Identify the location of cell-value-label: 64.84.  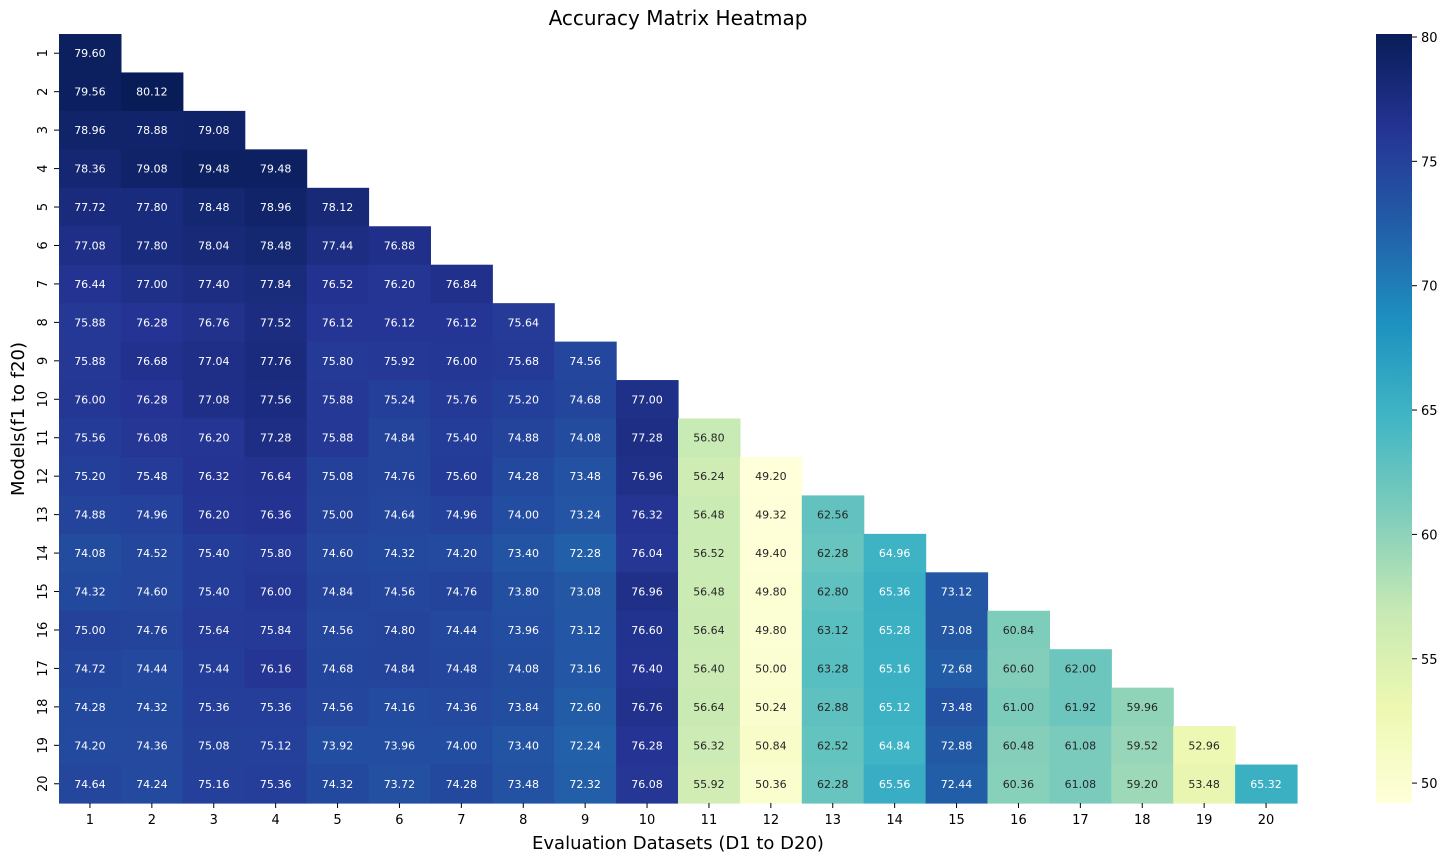
(895, 745).